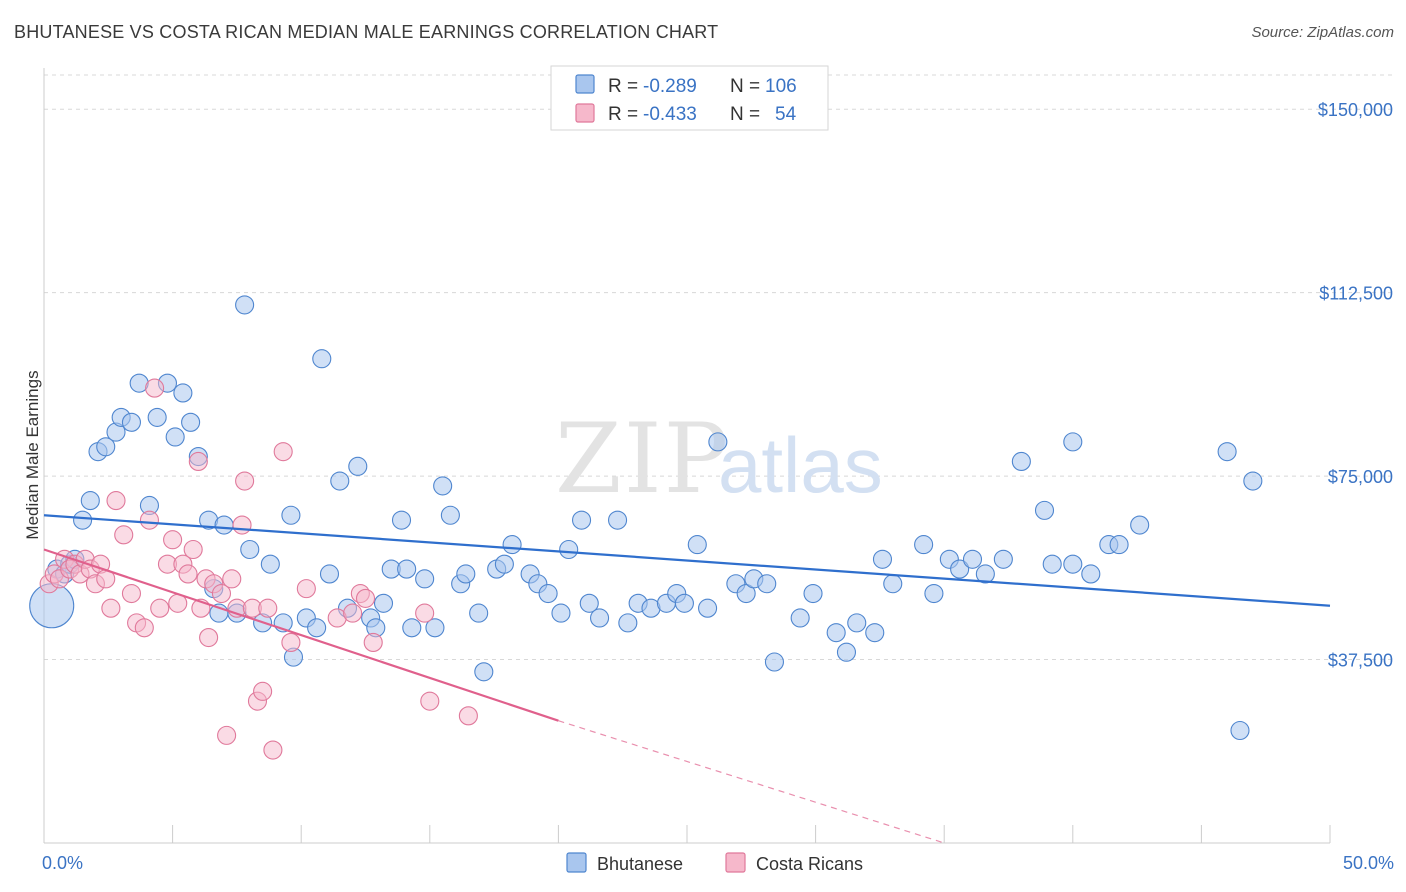 This screenshot has width=1406, height=892. What do you see at coordinates (1360, 661) in the screenshot?
I see `y-tick-label: $37,500` at bounding box center [1360, 661].